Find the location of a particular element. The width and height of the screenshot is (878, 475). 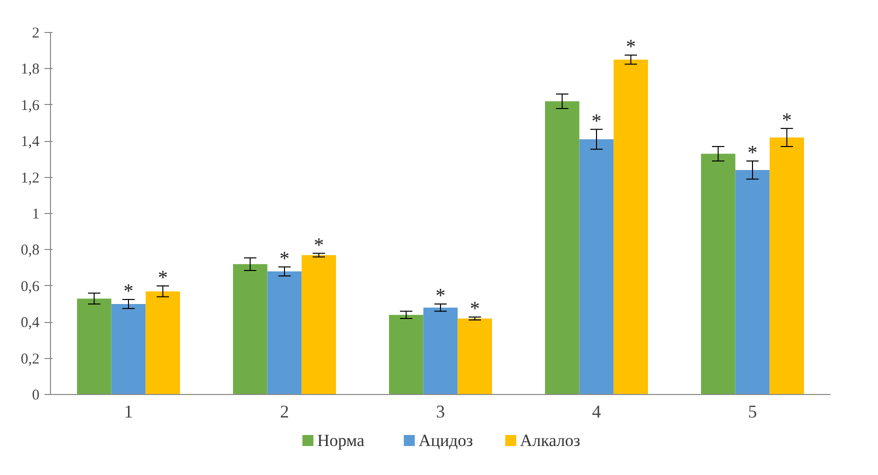

y-tick-label: 1 is located at coordinates (36, 214).